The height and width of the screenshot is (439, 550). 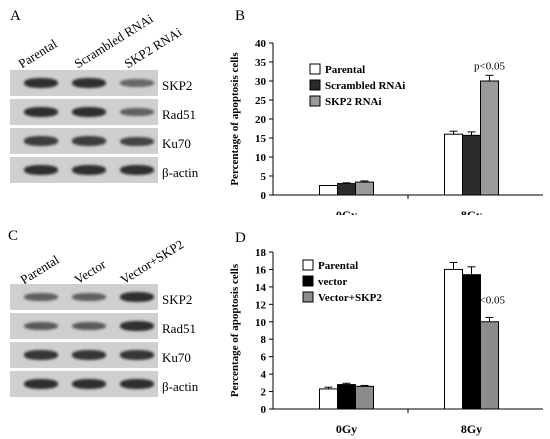 What do you see at coordinates (264, 358) in the screenshot?
I see `y-tick-label: 6` at bounding box center [264, 358].